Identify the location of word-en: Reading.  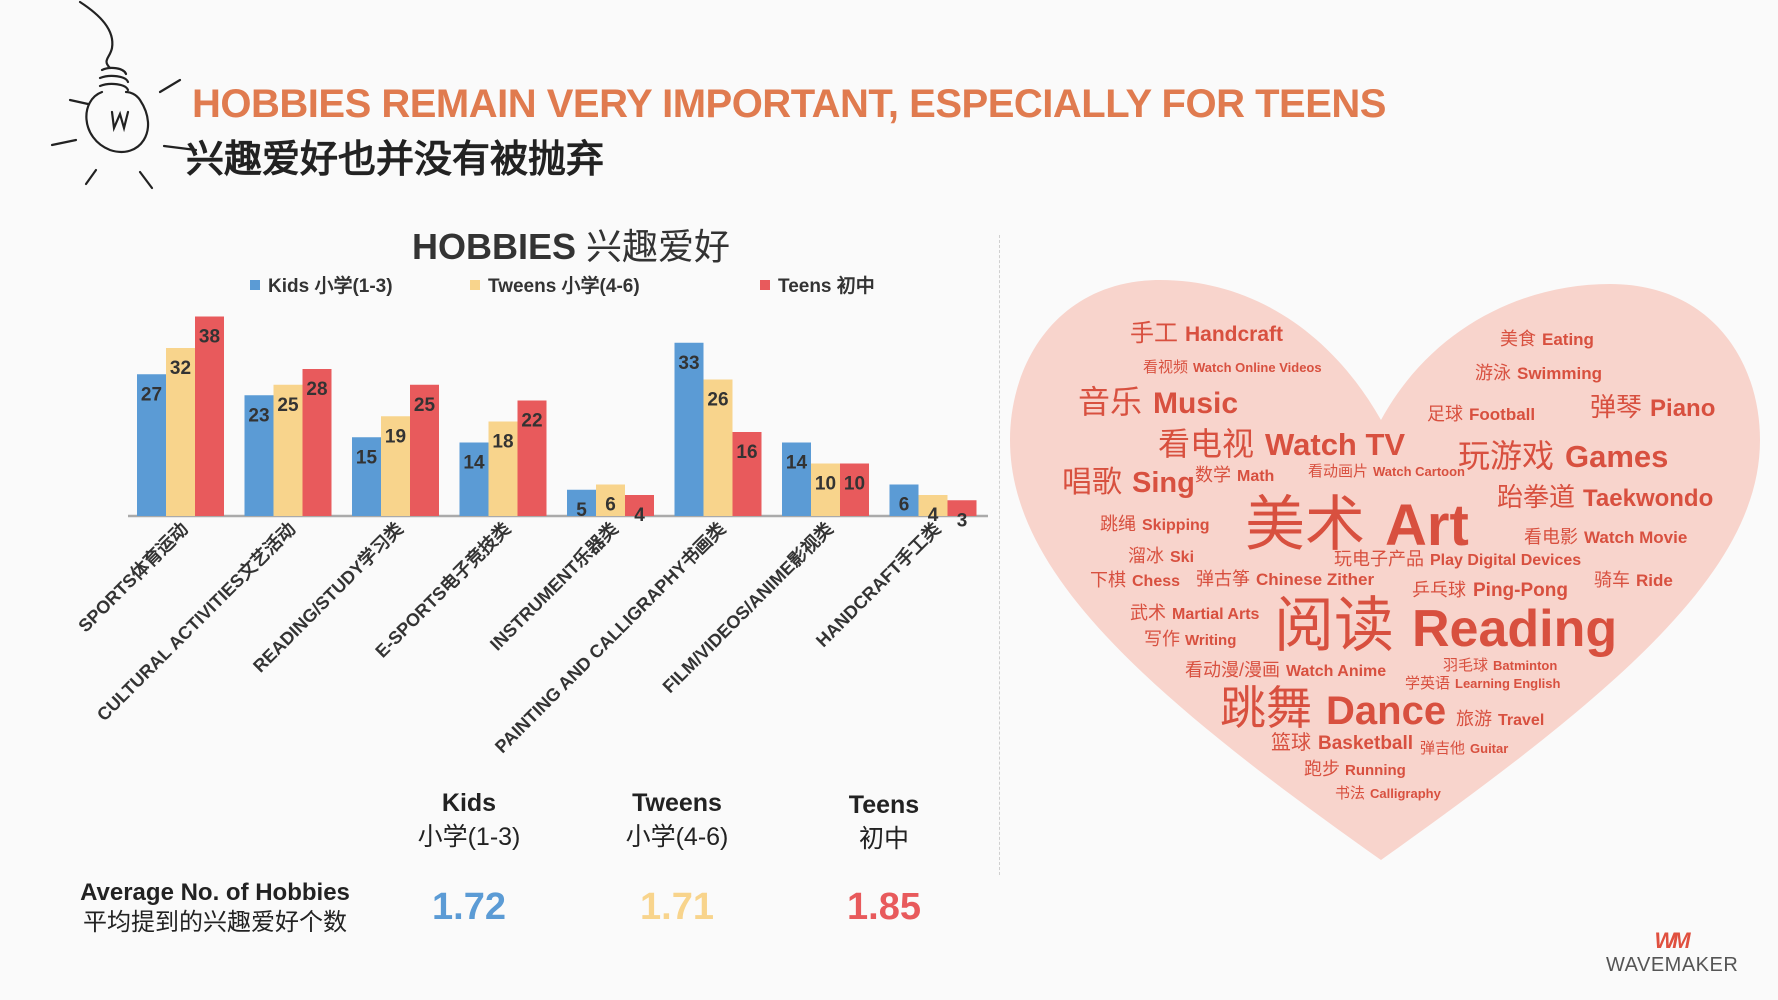
(1515, 629).